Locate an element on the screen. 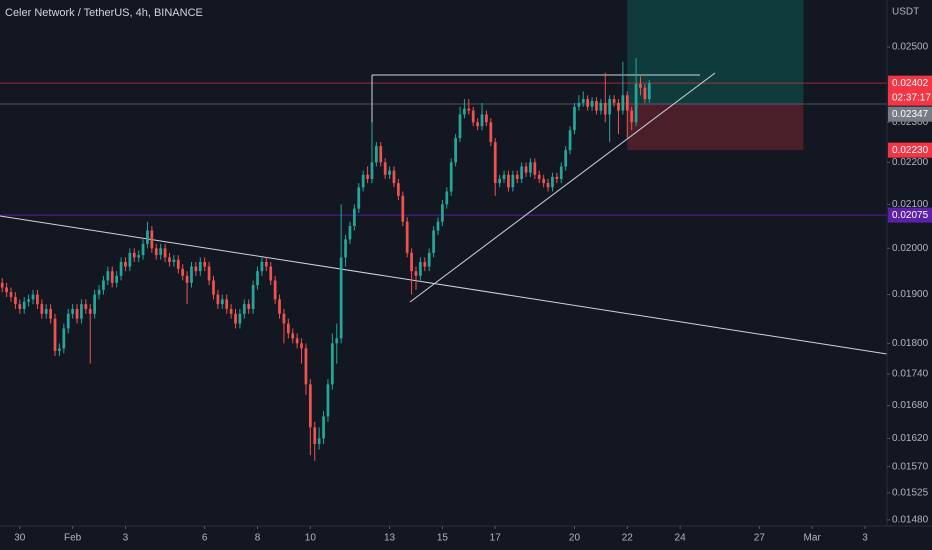 Image resolution: width=932 pixels, height=550 pixels. x-tick-label: 10 is located at coordinates (311, 538).